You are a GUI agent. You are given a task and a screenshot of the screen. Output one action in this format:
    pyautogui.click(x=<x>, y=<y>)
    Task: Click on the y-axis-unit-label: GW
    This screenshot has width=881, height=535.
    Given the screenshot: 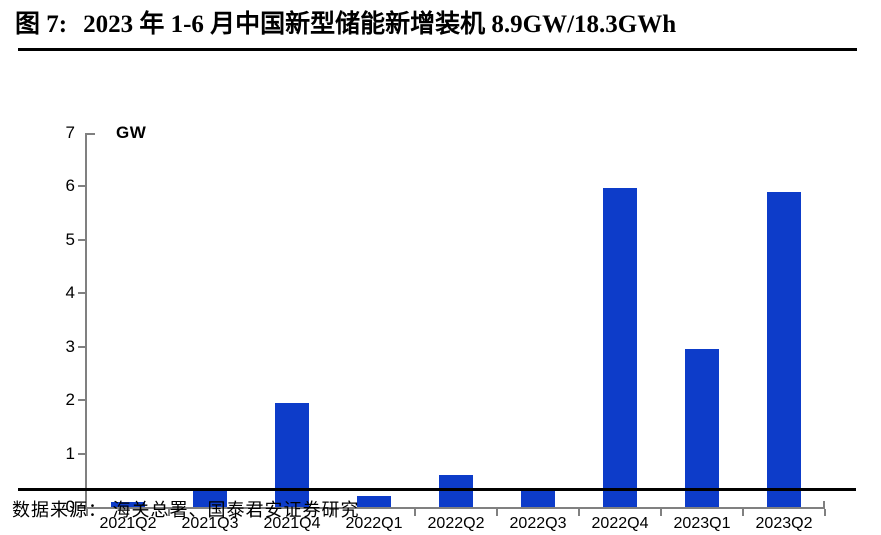 What is the action you would take?
    pyautogui.click(x=131, y=132)
    